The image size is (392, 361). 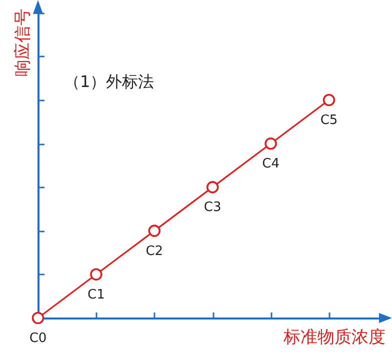 I want to click on x-tick-label: C1, so click(x=96, y=294).